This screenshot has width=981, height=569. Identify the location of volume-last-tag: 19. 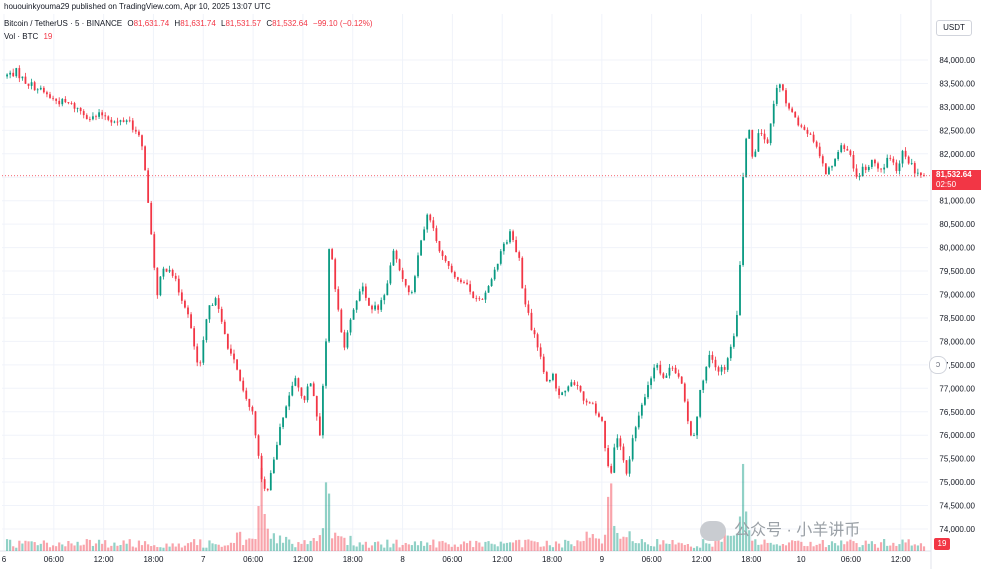
(942, 544).